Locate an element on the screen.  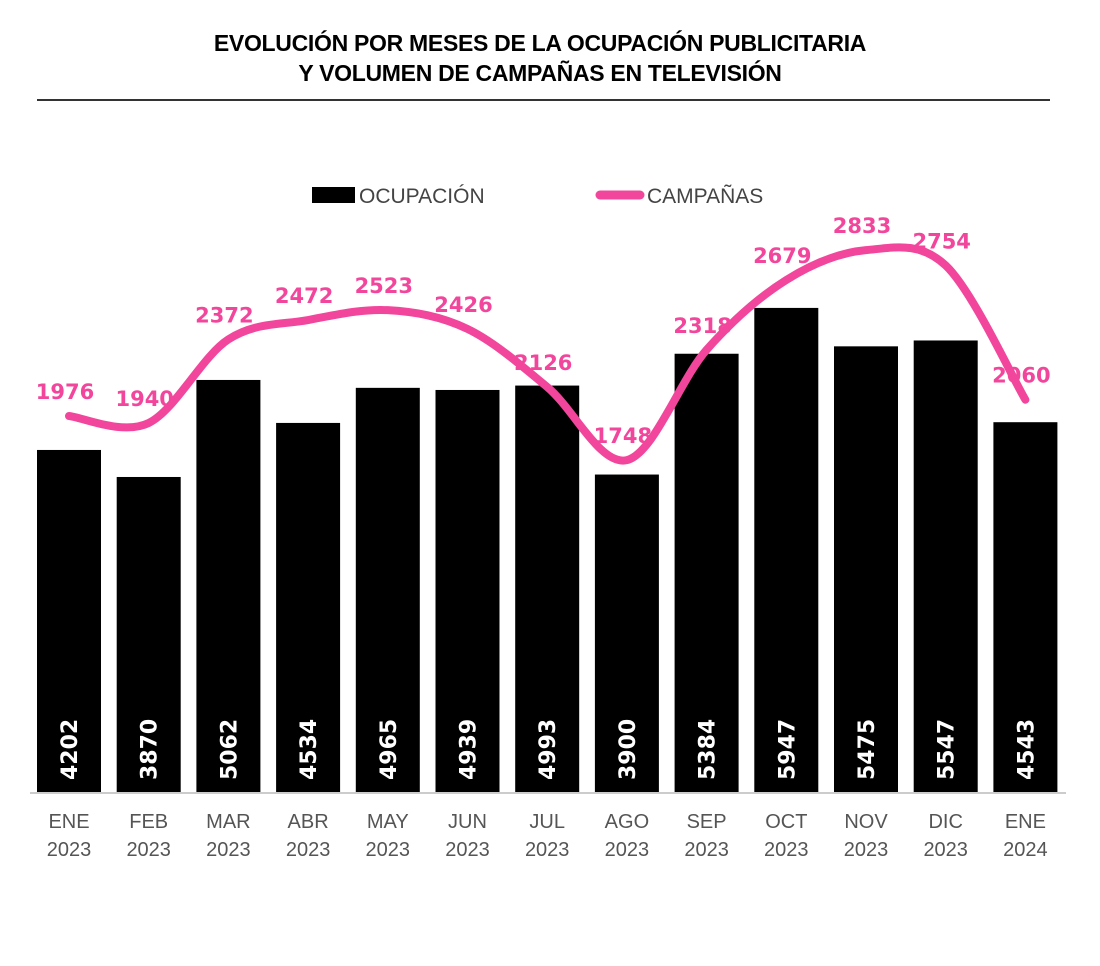
legend: OCUPACIÓN CAMPAÑAS is located at coordinates (537, 196).